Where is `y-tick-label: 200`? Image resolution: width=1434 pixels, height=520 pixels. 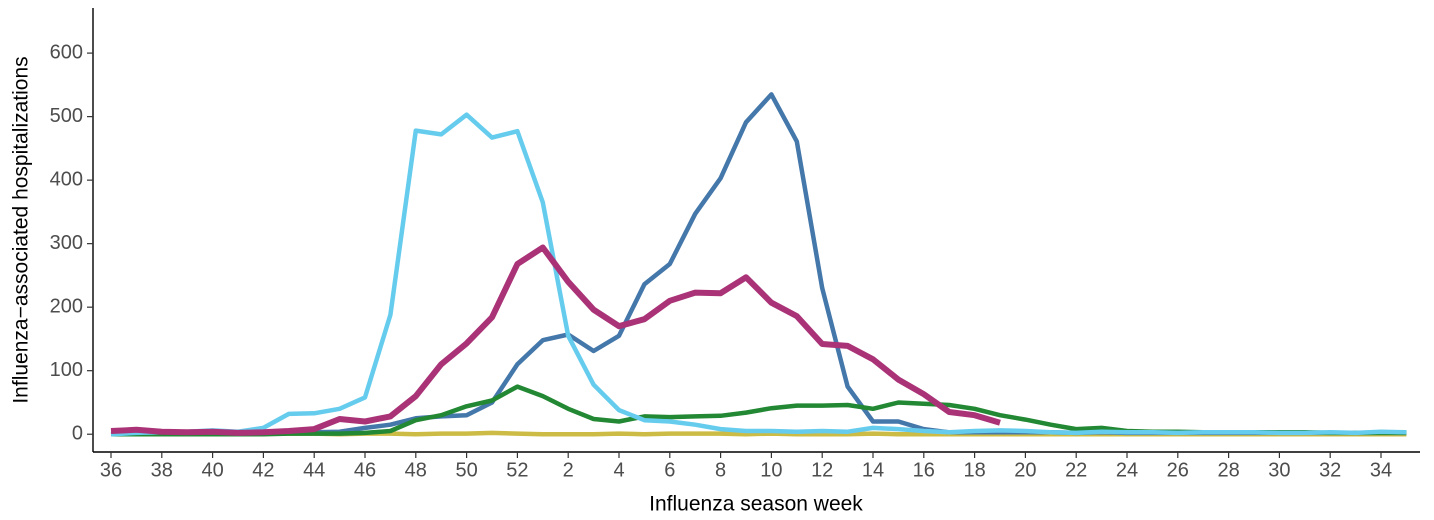
y-tick-label: 200 is located at coordinates (66, 306).